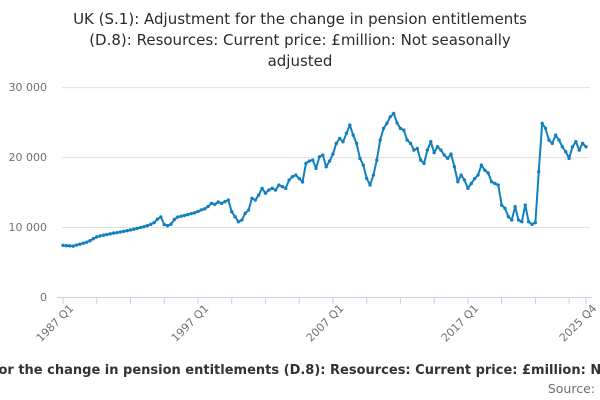 The height and width of the screenshot is (400, 600). What do you see at coordinates (571, 388) in the screenshot?
I see `source-label: Source:` at bounding box center [571, 388].